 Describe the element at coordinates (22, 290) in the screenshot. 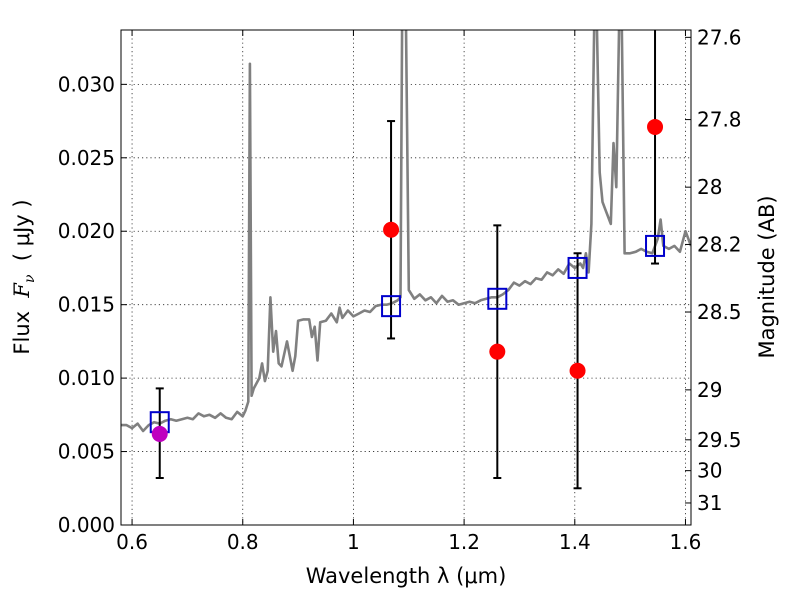

I see `y-axis-label-symbol: F` at that location.